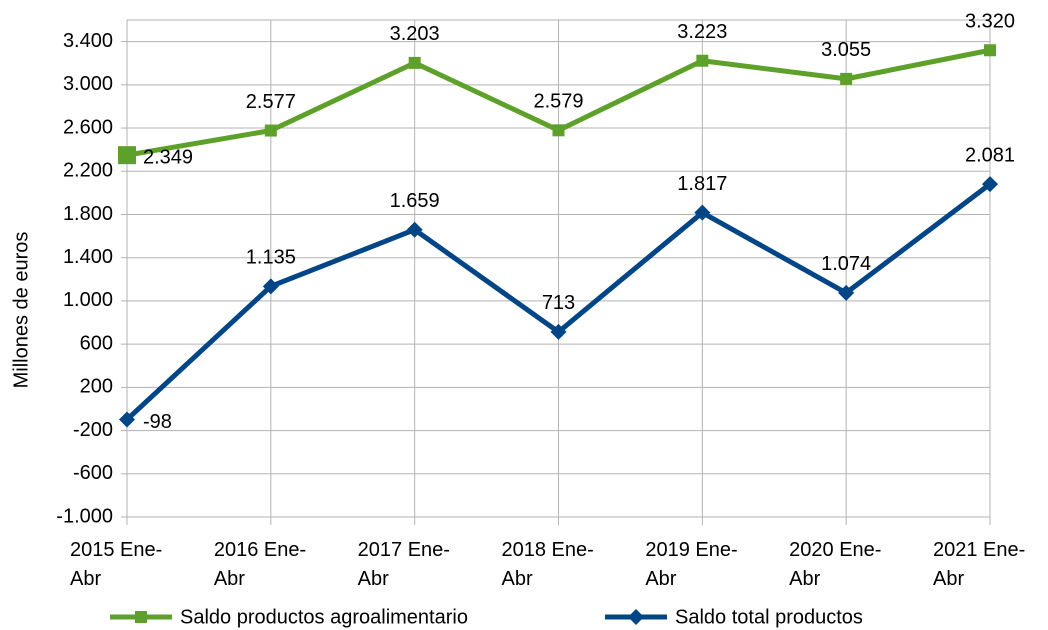 The height and width of the screenshot is (630, 1048). I want to click on data-label: 3.223, so click(702, 32).